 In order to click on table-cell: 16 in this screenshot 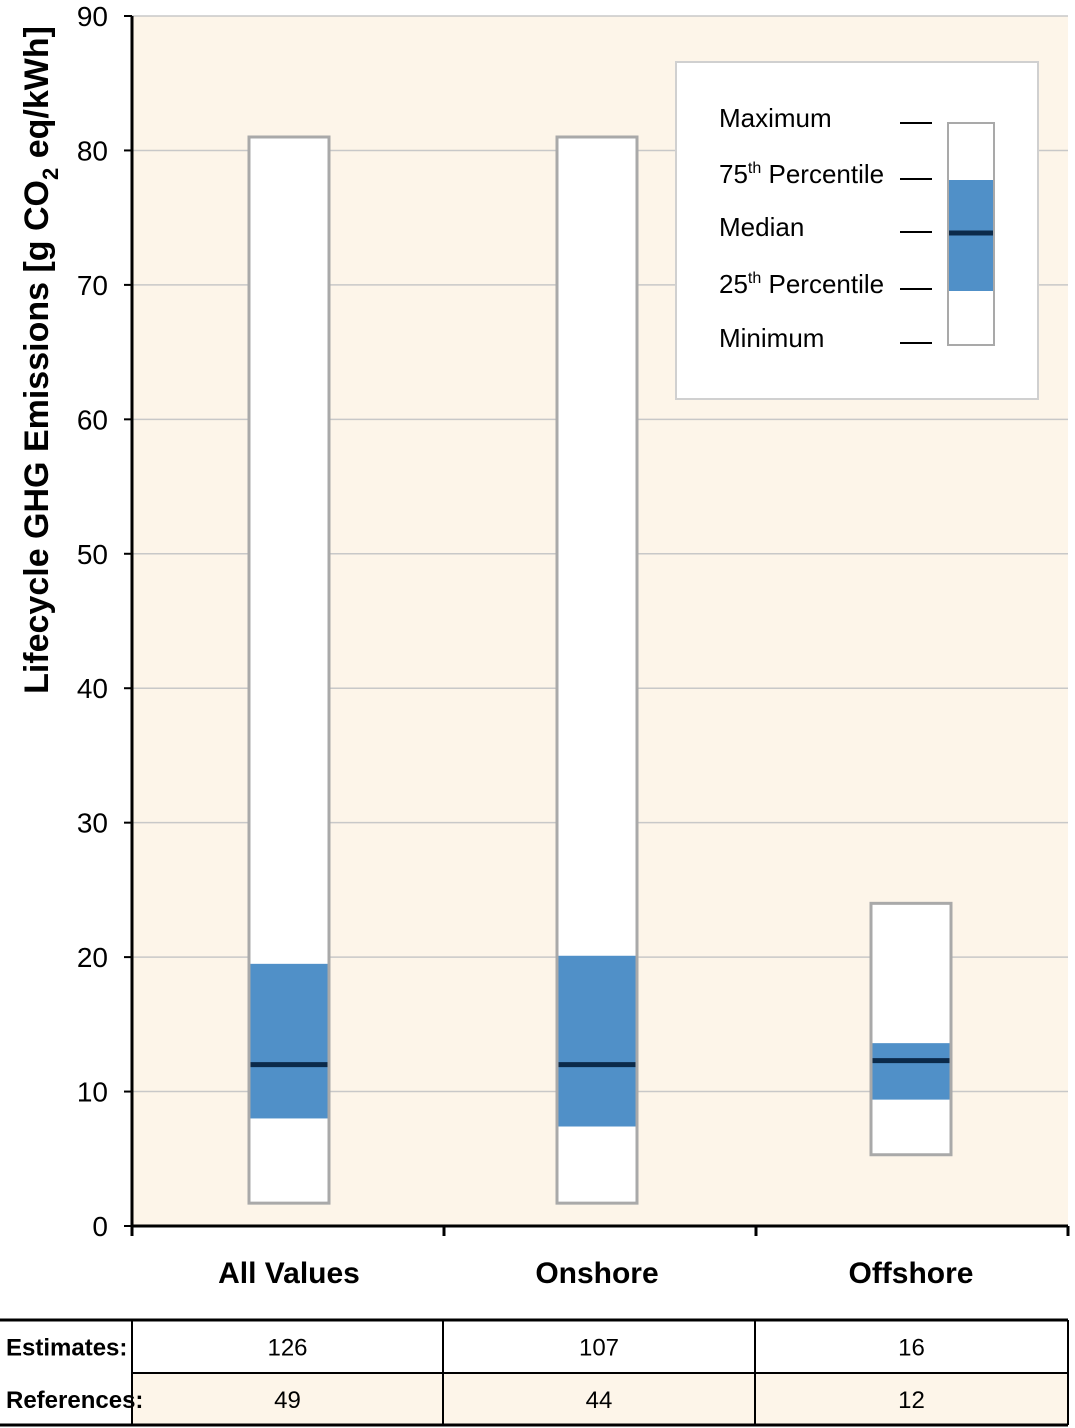, I will do `click(911, 1348)`.